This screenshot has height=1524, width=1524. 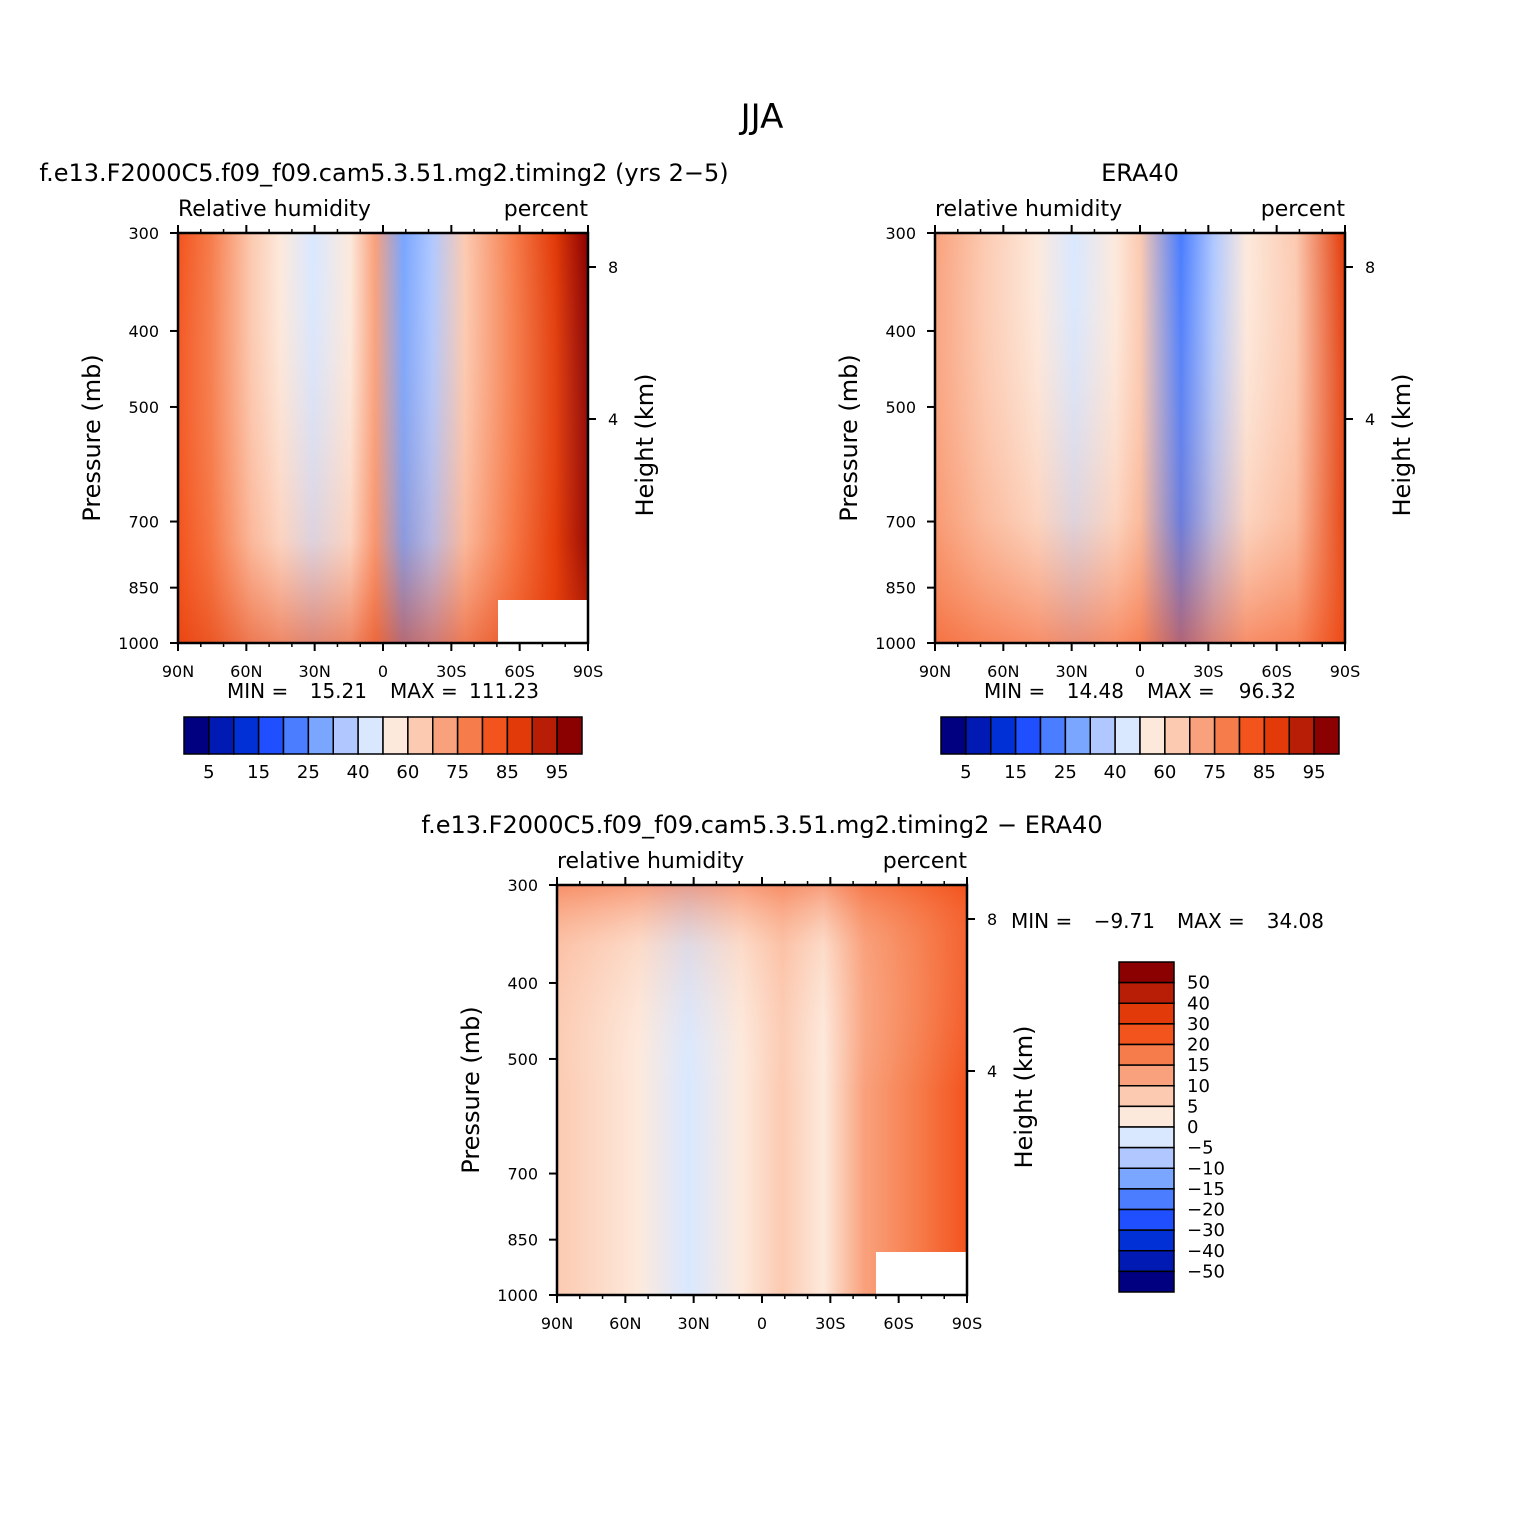 I want to click on min-value: −9.71, so click(x=1124, y=921).